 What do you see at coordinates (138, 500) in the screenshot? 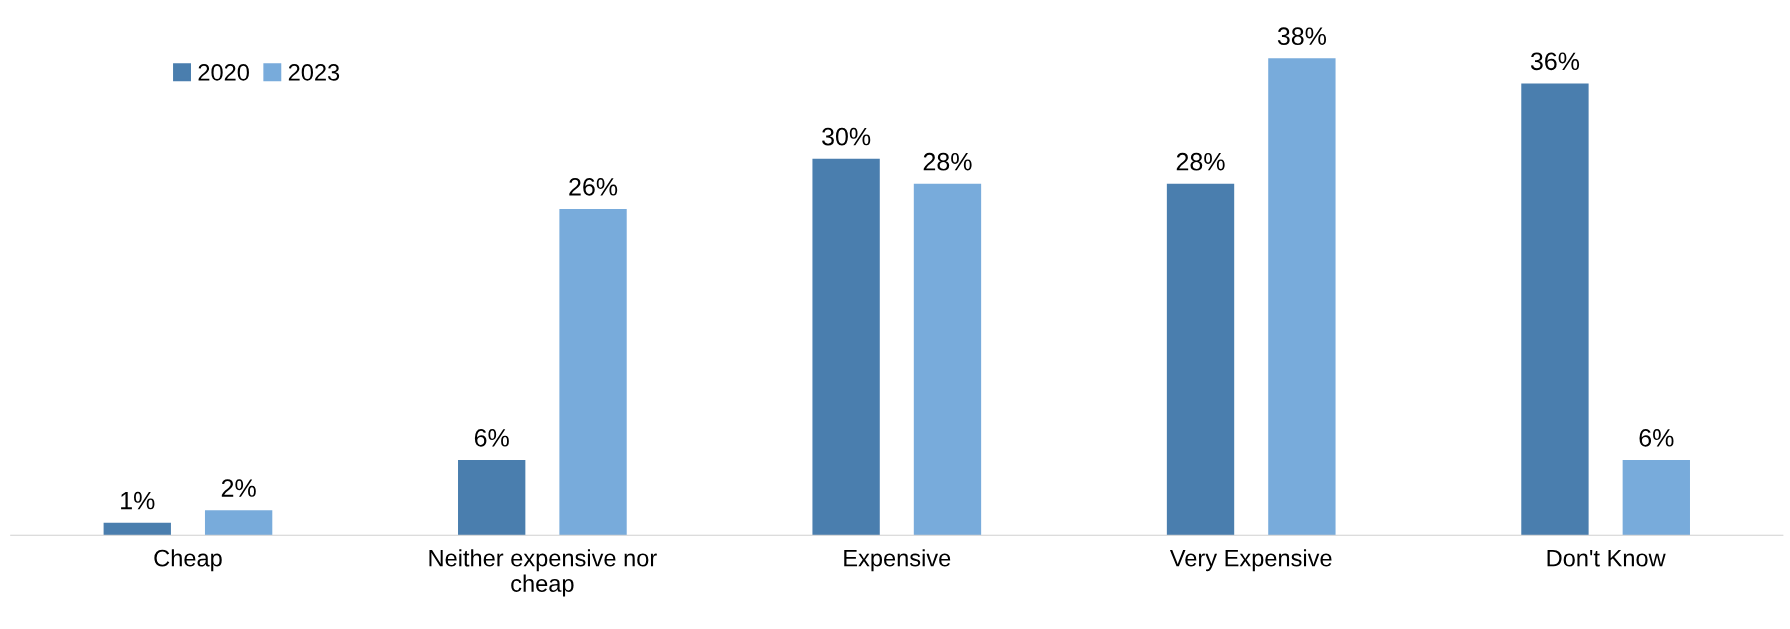
I see `data-label: 1%` at bounding box center [138, 500].